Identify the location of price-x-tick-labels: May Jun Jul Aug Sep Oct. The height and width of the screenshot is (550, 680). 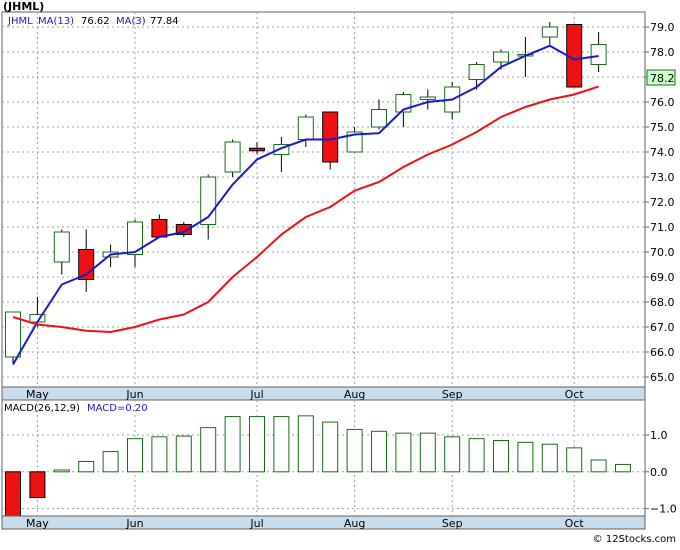
(305, 394).